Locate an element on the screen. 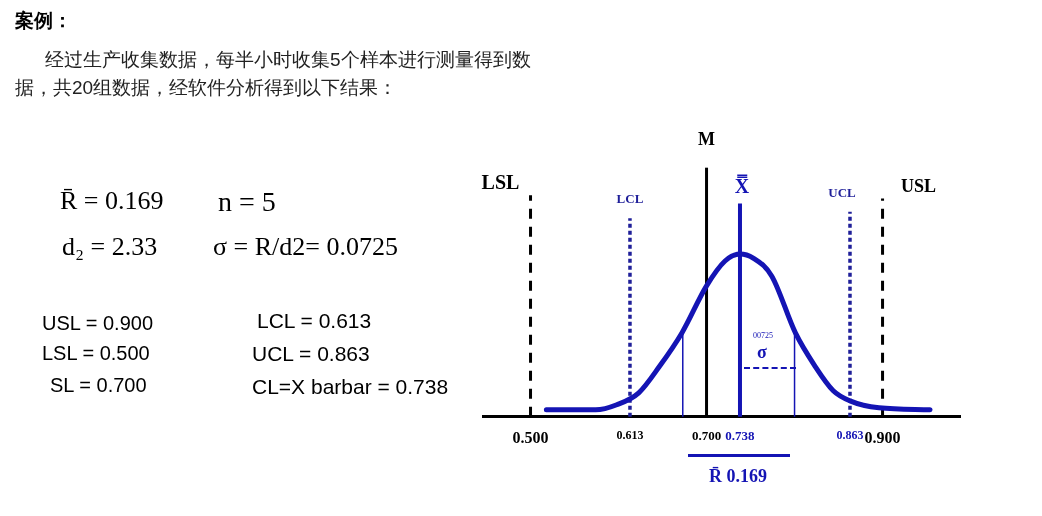 This screenshot has height=516, width=1042. x-tick-label: 0.738 is located at coordinates (740, 435).